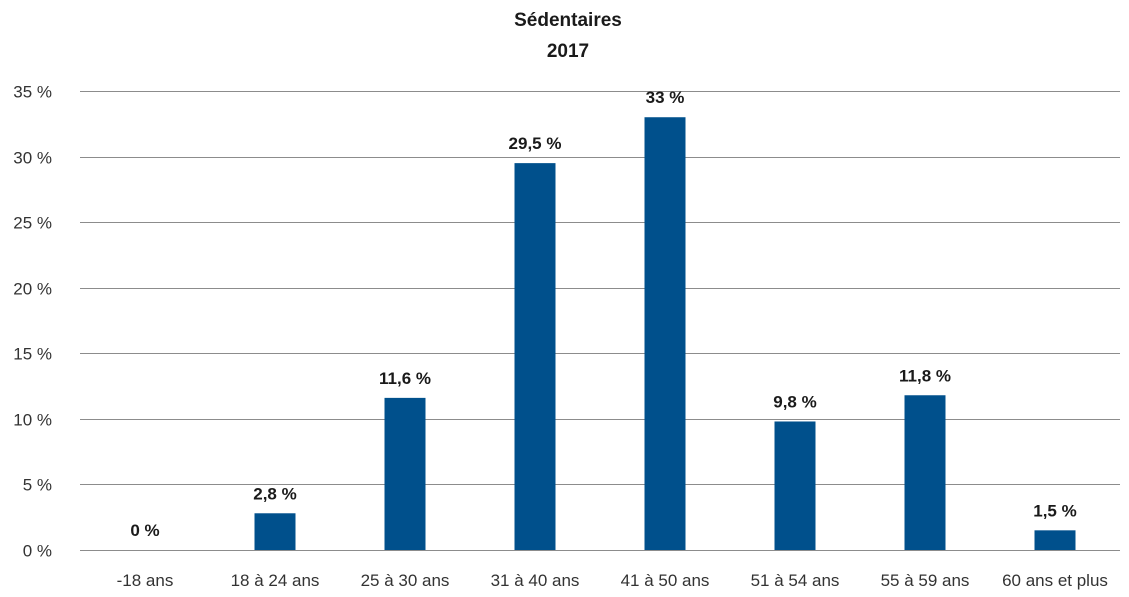  I want to click on x-category-label: -18 ans, so click(145, 580).